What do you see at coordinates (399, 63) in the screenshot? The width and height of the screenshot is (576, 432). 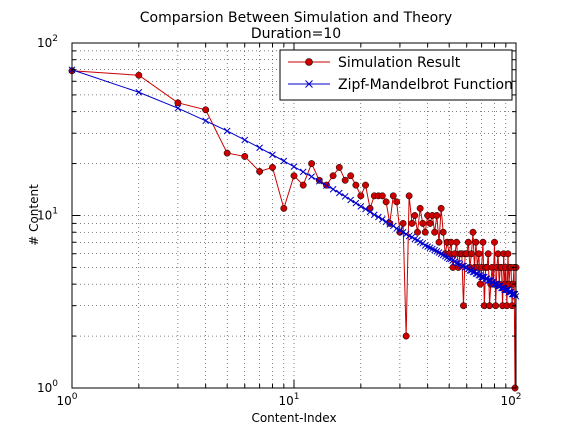 I see `legend-label-simulation: Simulation Result` at bounding box center [399, 63].